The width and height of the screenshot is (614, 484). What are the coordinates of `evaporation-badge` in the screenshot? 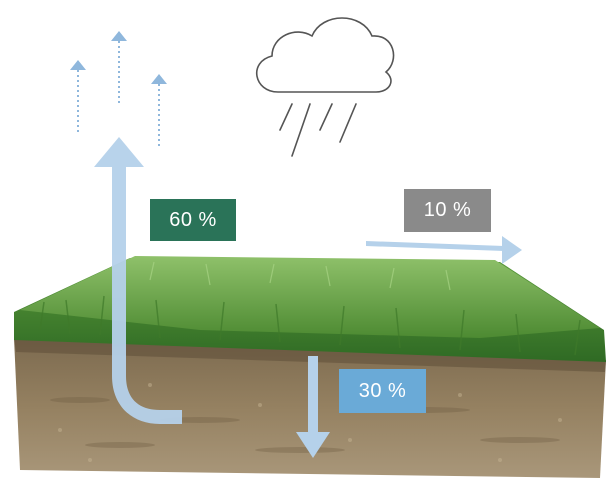 It's located at (193, 220).